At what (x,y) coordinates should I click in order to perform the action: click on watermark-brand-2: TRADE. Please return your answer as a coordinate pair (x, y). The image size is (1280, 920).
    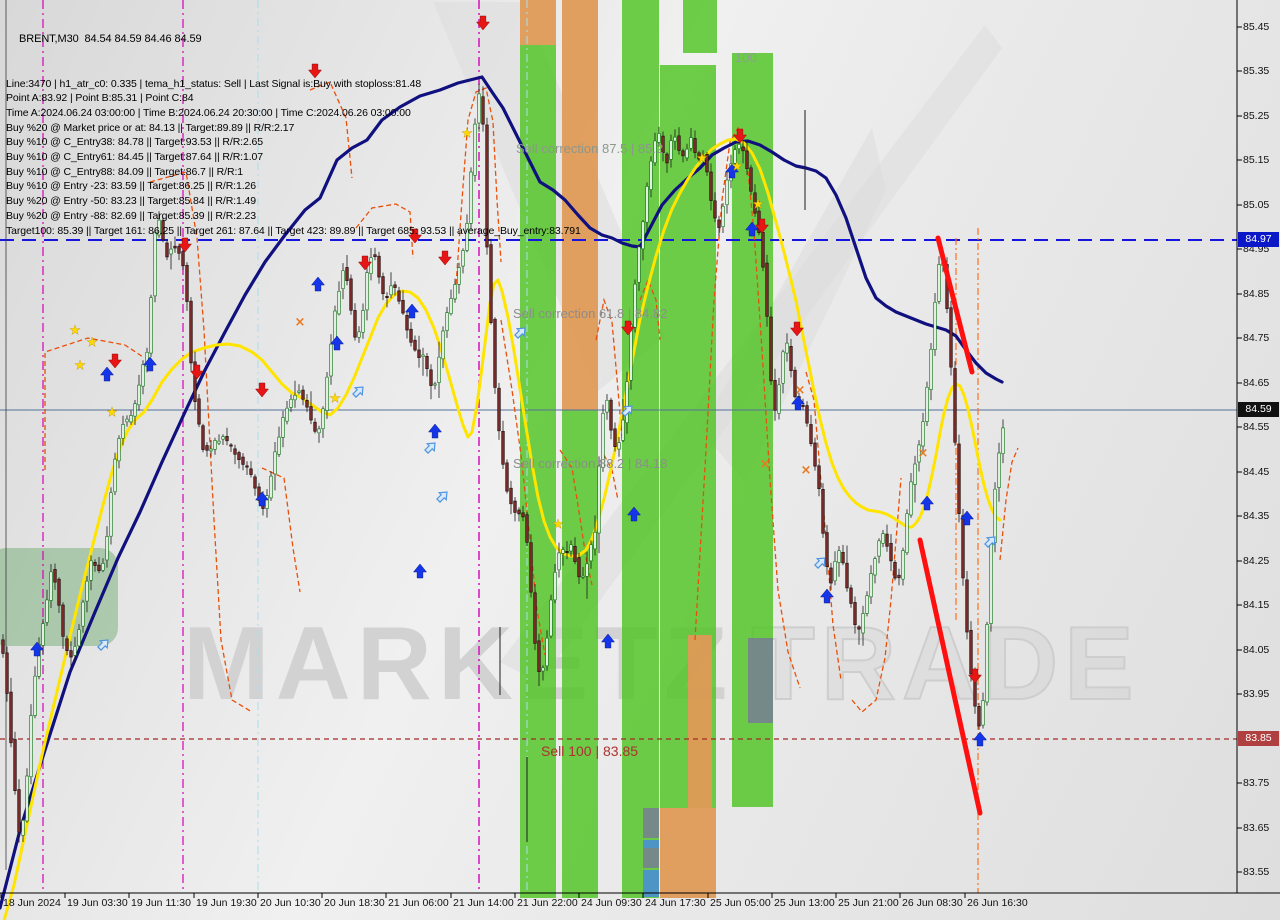
    Looking at the image, I should click on (944, 664).